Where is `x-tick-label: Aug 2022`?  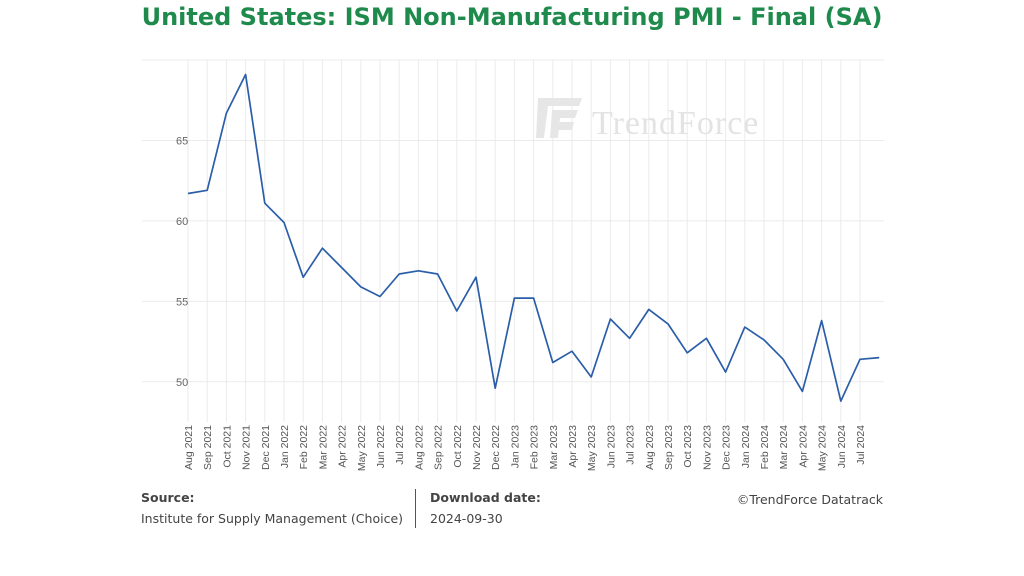
x-tick-label: Aug 2022 is located at coordinates (419, 447).